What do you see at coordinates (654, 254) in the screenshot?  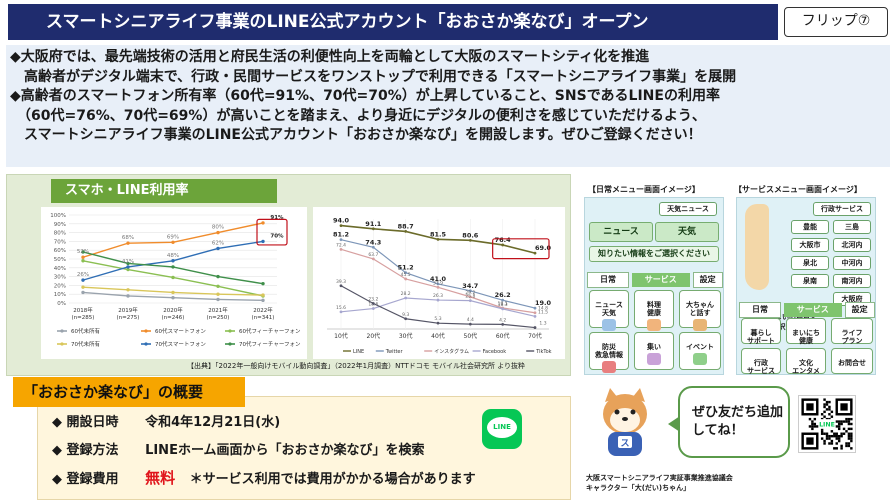 I see `info-select-button: 知りたい情報をご選択ください` at bounding box center [654, 254].